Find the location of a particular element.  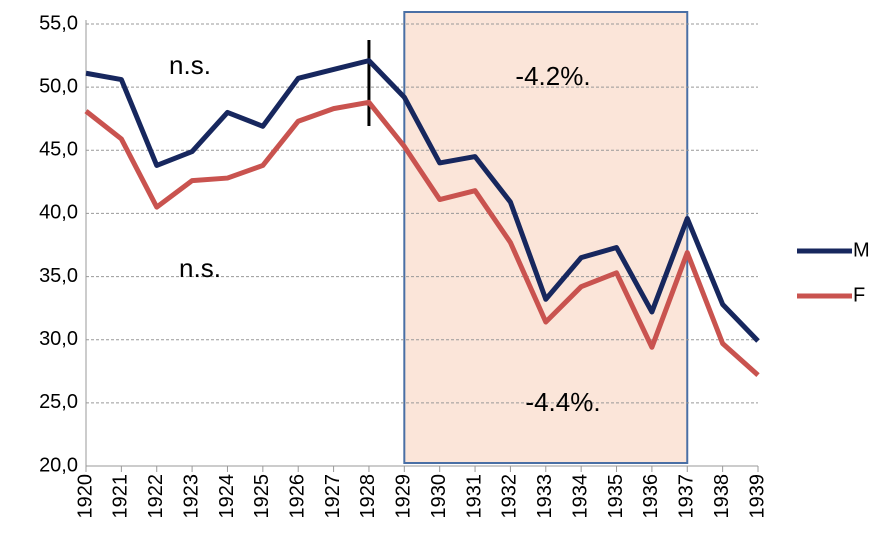

y-tick-label: 40,0 is located at coordinates (58, 213).